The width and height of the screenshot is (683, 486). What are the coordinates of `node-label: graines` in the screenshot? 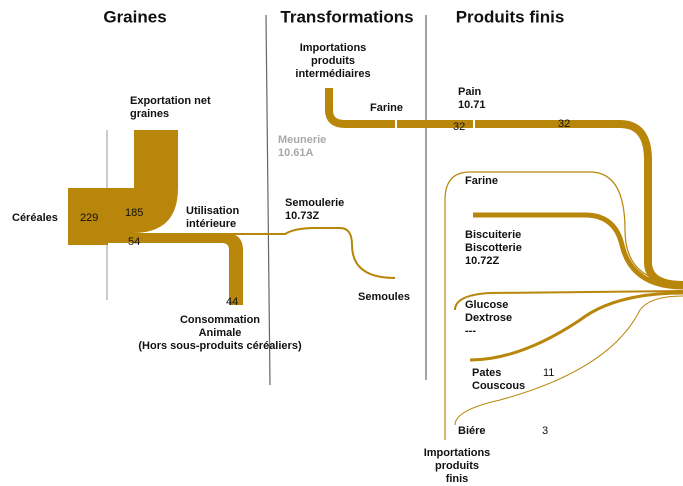 It's located at (149, 114).